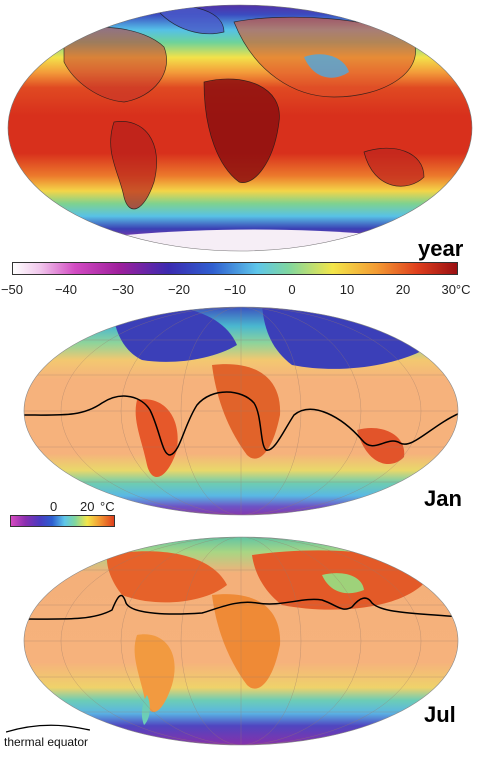 Image resolution: width=480 pixels, height=765 pixels. Describe the element at coordinates (179, 289) in the screenshot. I see `year-tick-minus20: −20` at that location.